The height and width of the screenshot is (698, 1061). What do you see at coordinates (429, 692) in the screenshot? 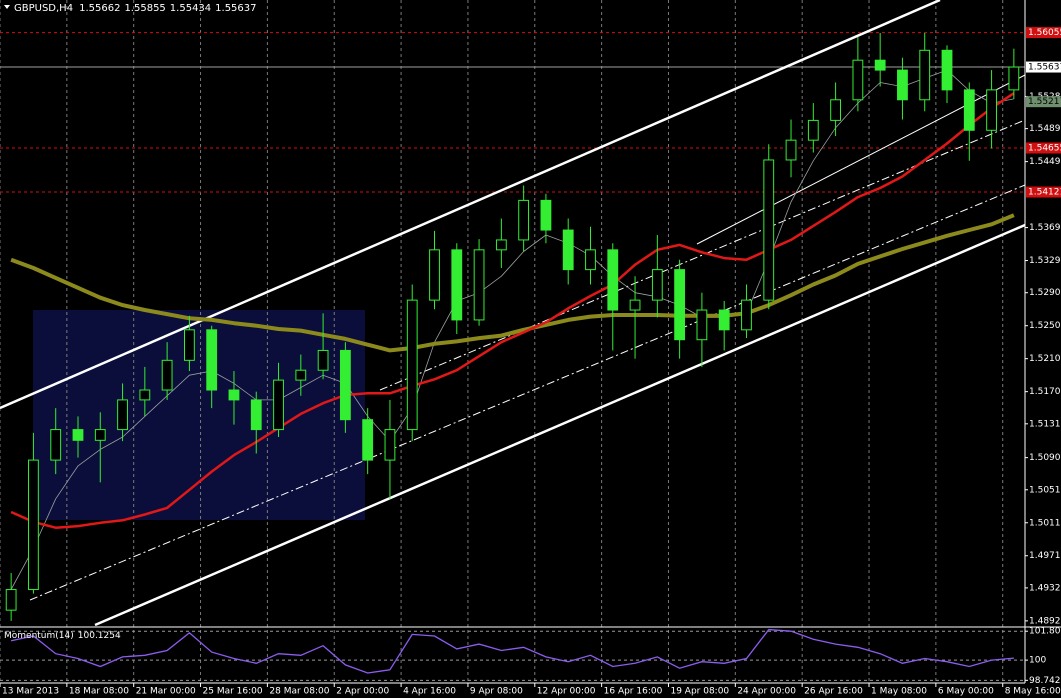
I see `x-tick-label: 4 Apr 16:00` at bounding box center [429, 692].